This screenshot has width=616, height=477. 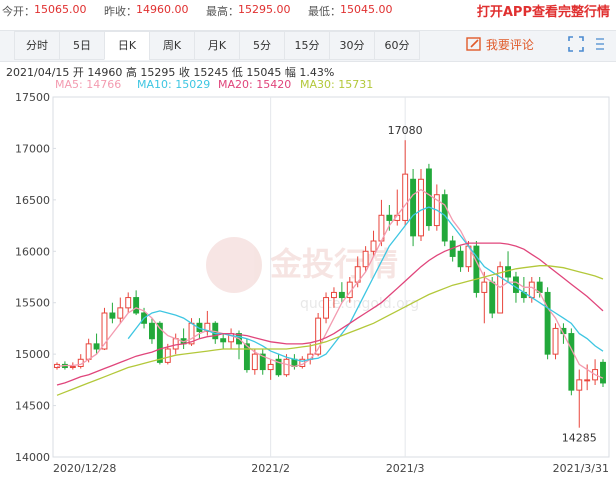 What do you see at coordinates (405, 130) in the screenshot?
I see `max-label: 17080` at bounding box center [405, 130].